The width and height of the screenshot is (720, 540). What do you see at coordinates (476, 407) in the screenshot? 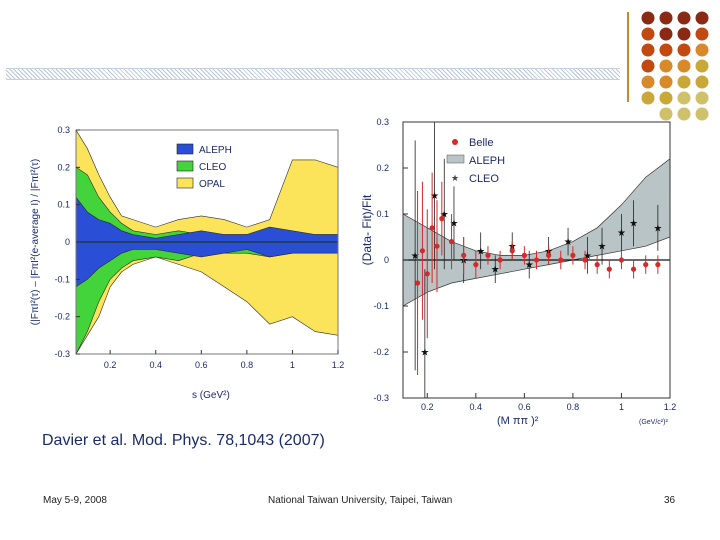
I see `right-x-tick-label: 0.4` at bounding box center [476, 407].